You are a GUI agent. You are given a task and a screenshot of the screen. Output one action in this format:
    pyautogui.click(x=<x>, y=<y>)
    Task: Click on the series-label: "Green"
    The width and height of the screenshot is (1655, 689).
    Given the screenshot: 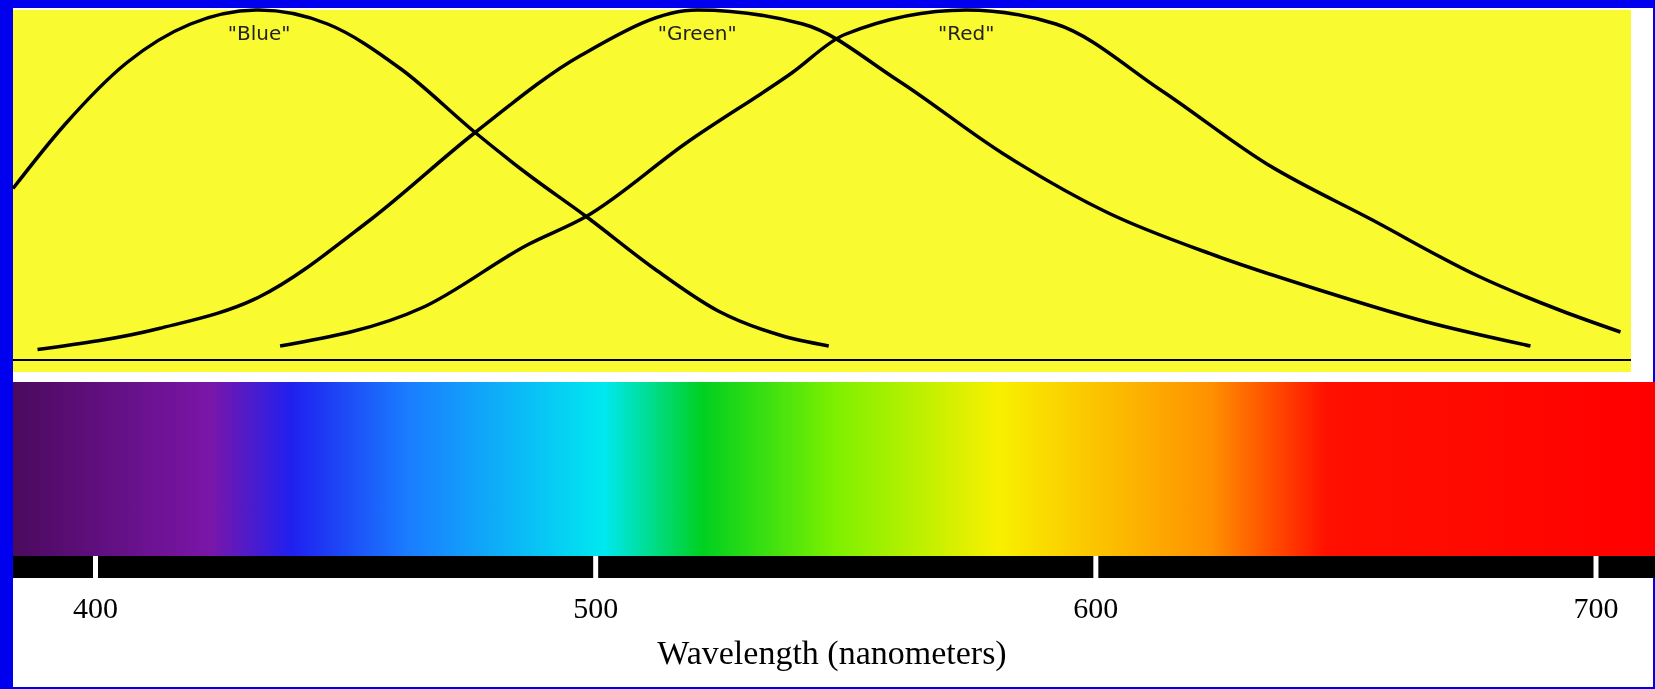 What is the action you would take?
    pyautogui.click(x=697, y=33)
    